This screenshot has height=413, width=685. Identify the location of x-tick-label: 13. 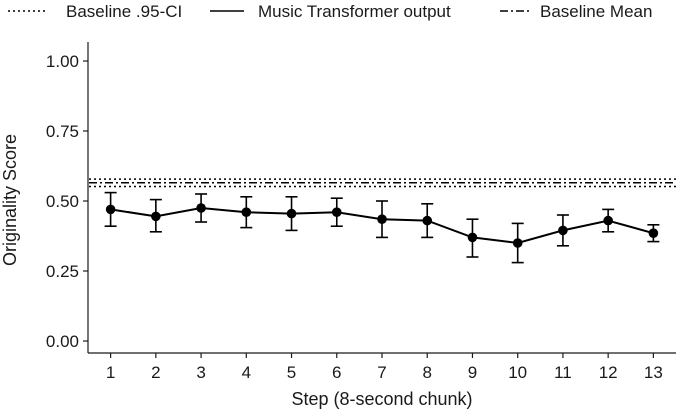
(653, 372).